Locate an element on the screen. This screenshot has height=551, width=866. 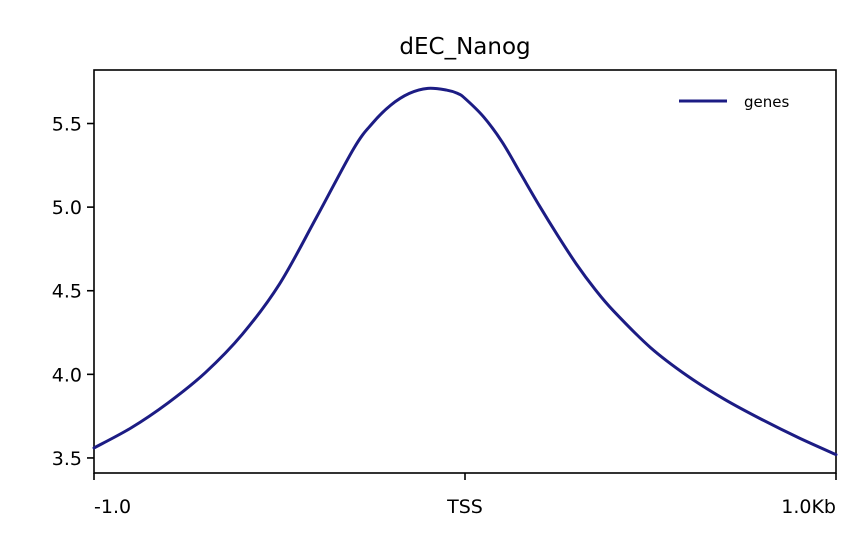
y-tick-label: 4.5 is located at coordinates (67, 292).